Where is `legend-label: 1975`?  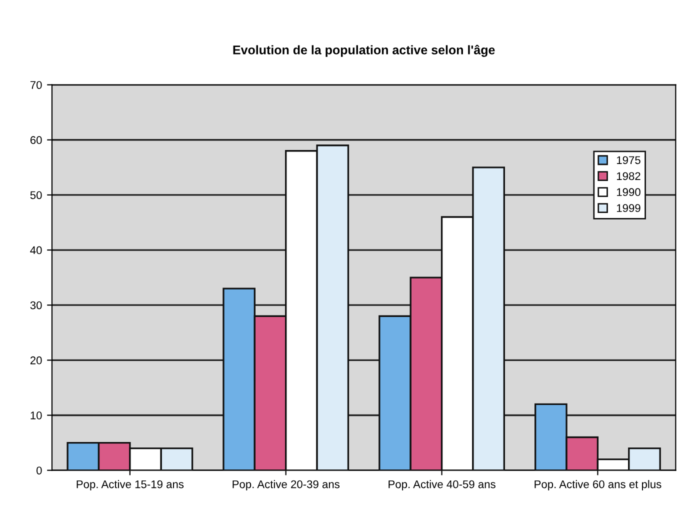
legend-label: 1975 is located at coordinates (628, 160).